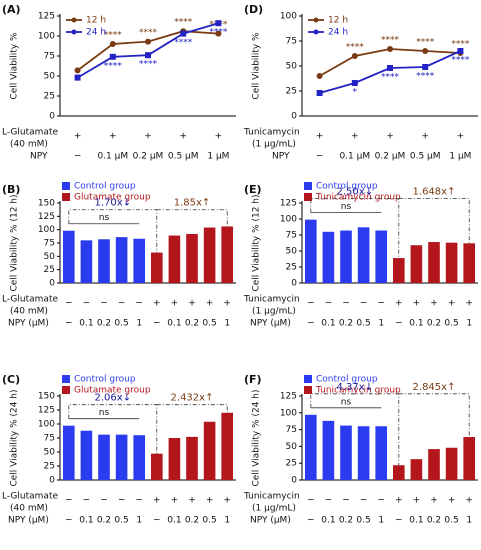 The width and height of the screenshot is (481, 550). What do you see at coordinates (15, 437) in the screenshot?
I see `y-axis-label: Cell Viability % (24 h)` at bounding box center [15, 437].